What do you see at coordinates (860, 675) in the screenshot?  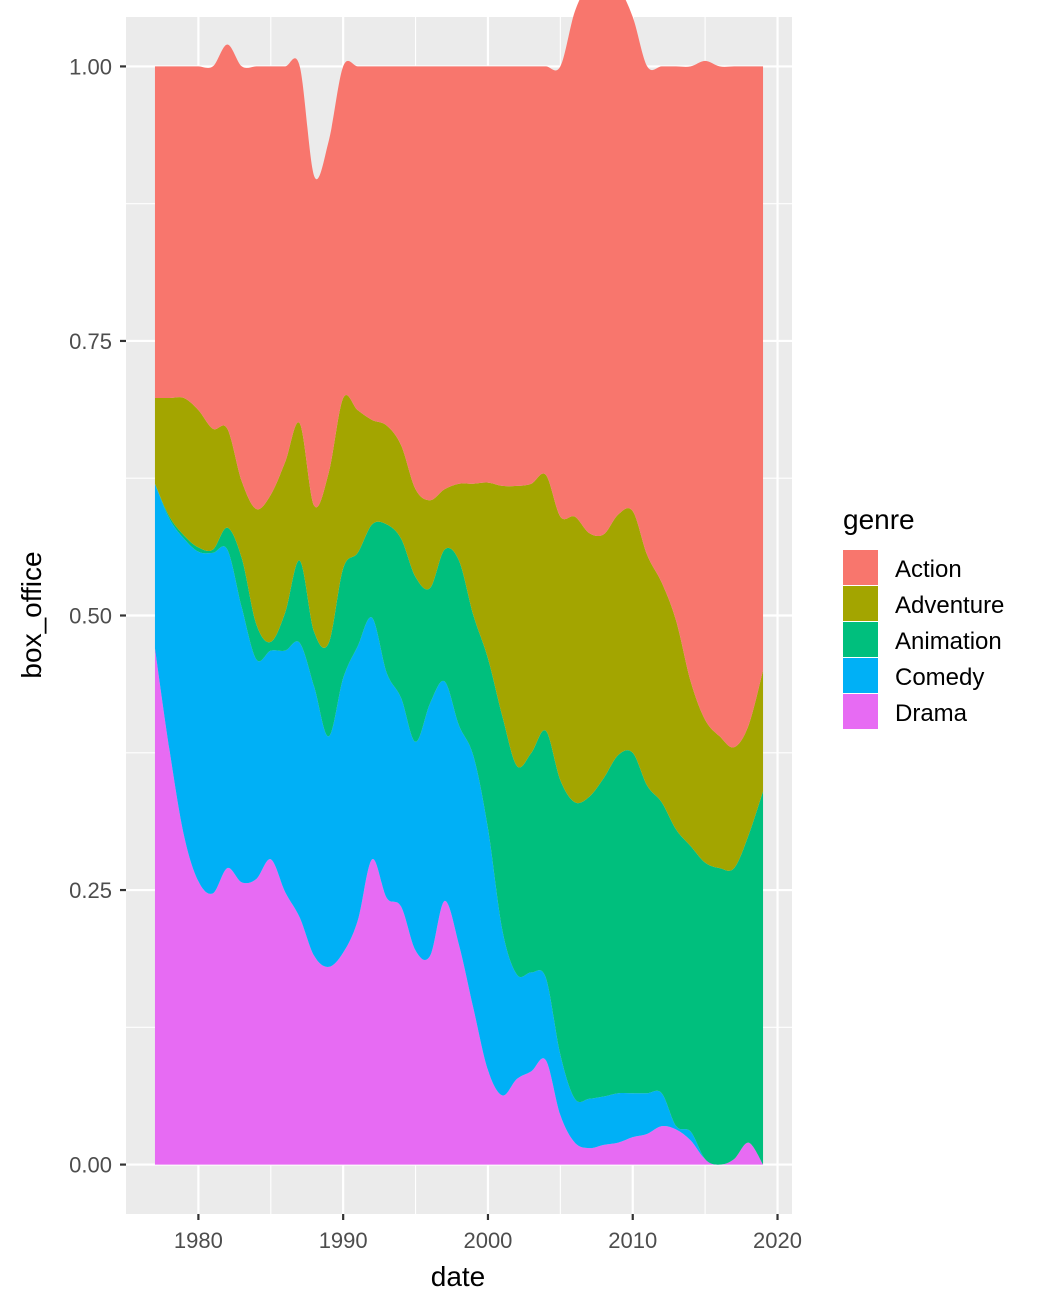 I see `legend-swatch-comedy` at bounding box center [860, 675].